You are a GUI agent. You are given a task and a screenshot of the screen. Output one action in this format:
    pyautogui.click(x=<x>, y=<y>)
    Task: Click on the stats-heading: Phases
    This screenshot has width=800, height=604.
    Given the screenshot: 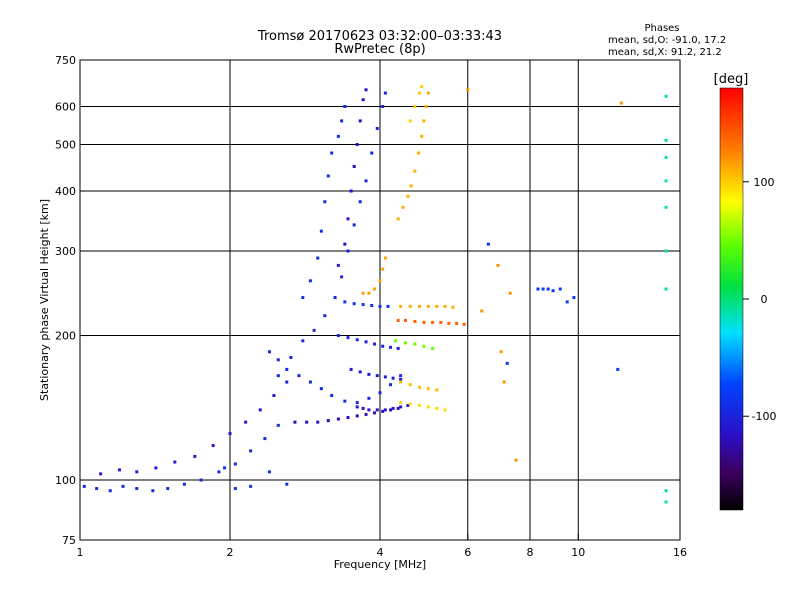 What is the action you would take?
    pyautogui.click(x=661, y=28)
    